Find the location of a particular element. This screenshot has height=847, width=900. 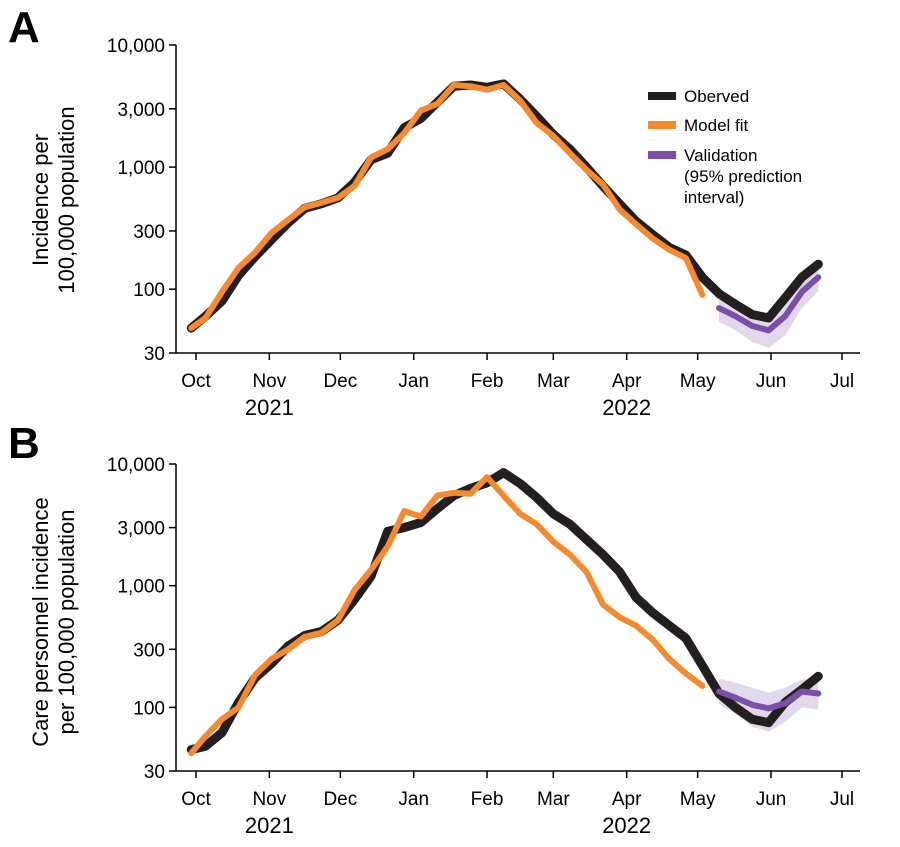

panel-a-year-label-2022: 2022 is located at coordinates (626, 407).